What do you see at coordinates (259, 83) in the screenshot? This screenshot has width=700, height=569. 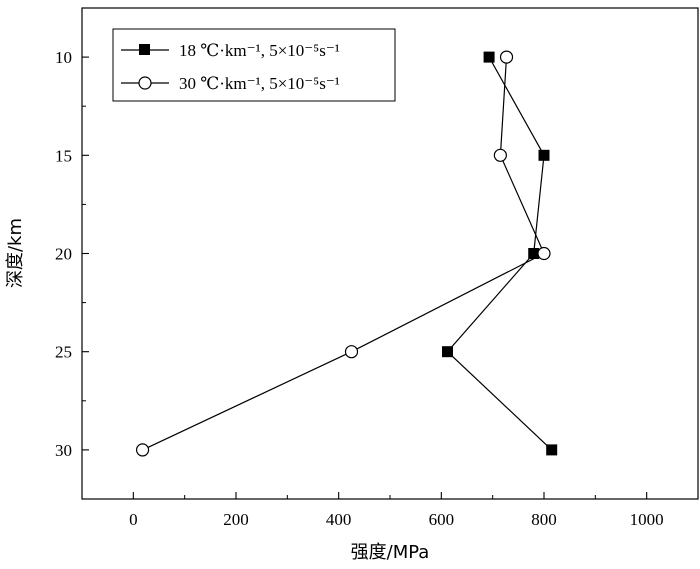 I see `legend-label-series-2: 30 ℃·km⁻¹, 5×10⁻⁵s⁻¹` at bounding box center [259, 83].